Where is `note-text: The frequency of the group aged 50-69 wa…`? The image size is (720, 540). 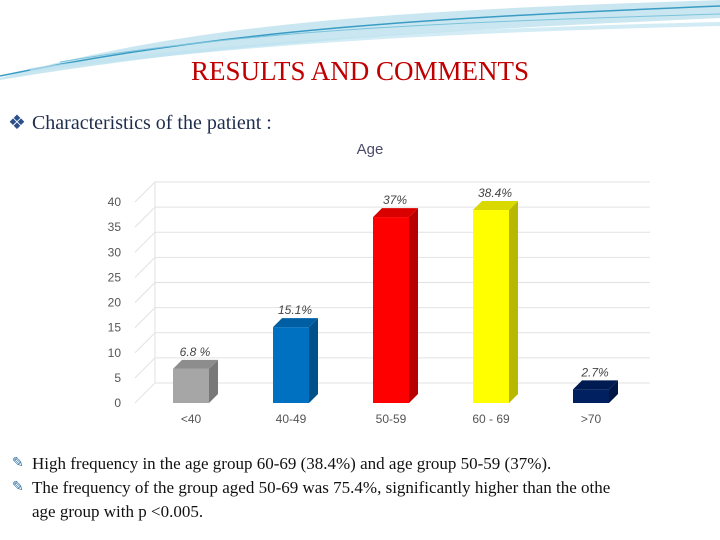 note-text: The frequency of the group aged 50-69 wa… is located at coordinates (321, 487).